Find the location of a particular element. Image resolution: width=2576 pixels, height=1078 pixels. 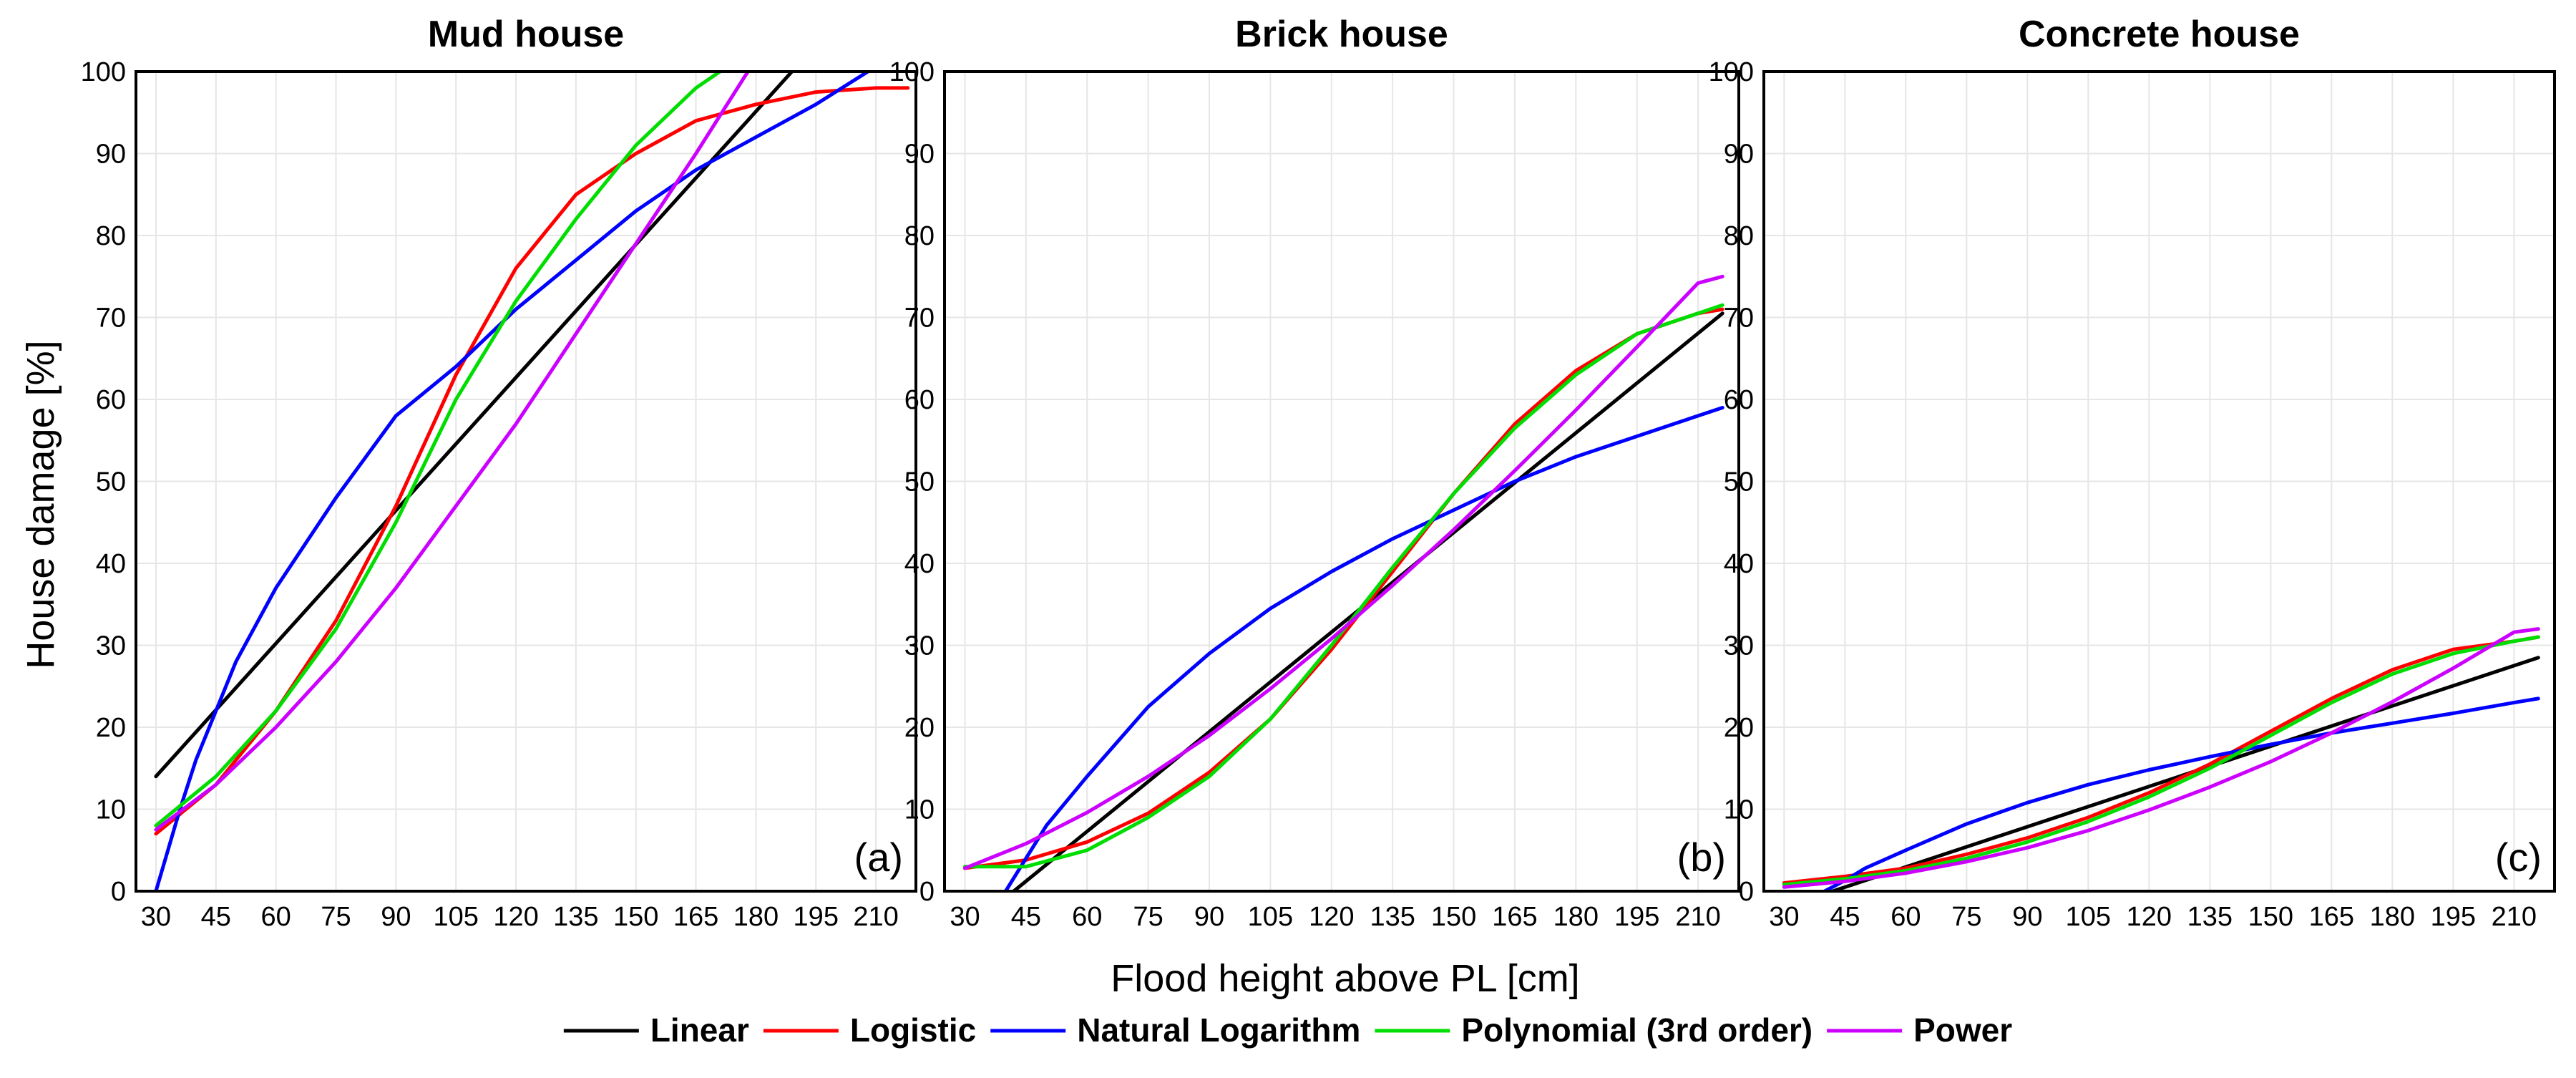

panel-label: (a) is located at coordinates (878, 858).